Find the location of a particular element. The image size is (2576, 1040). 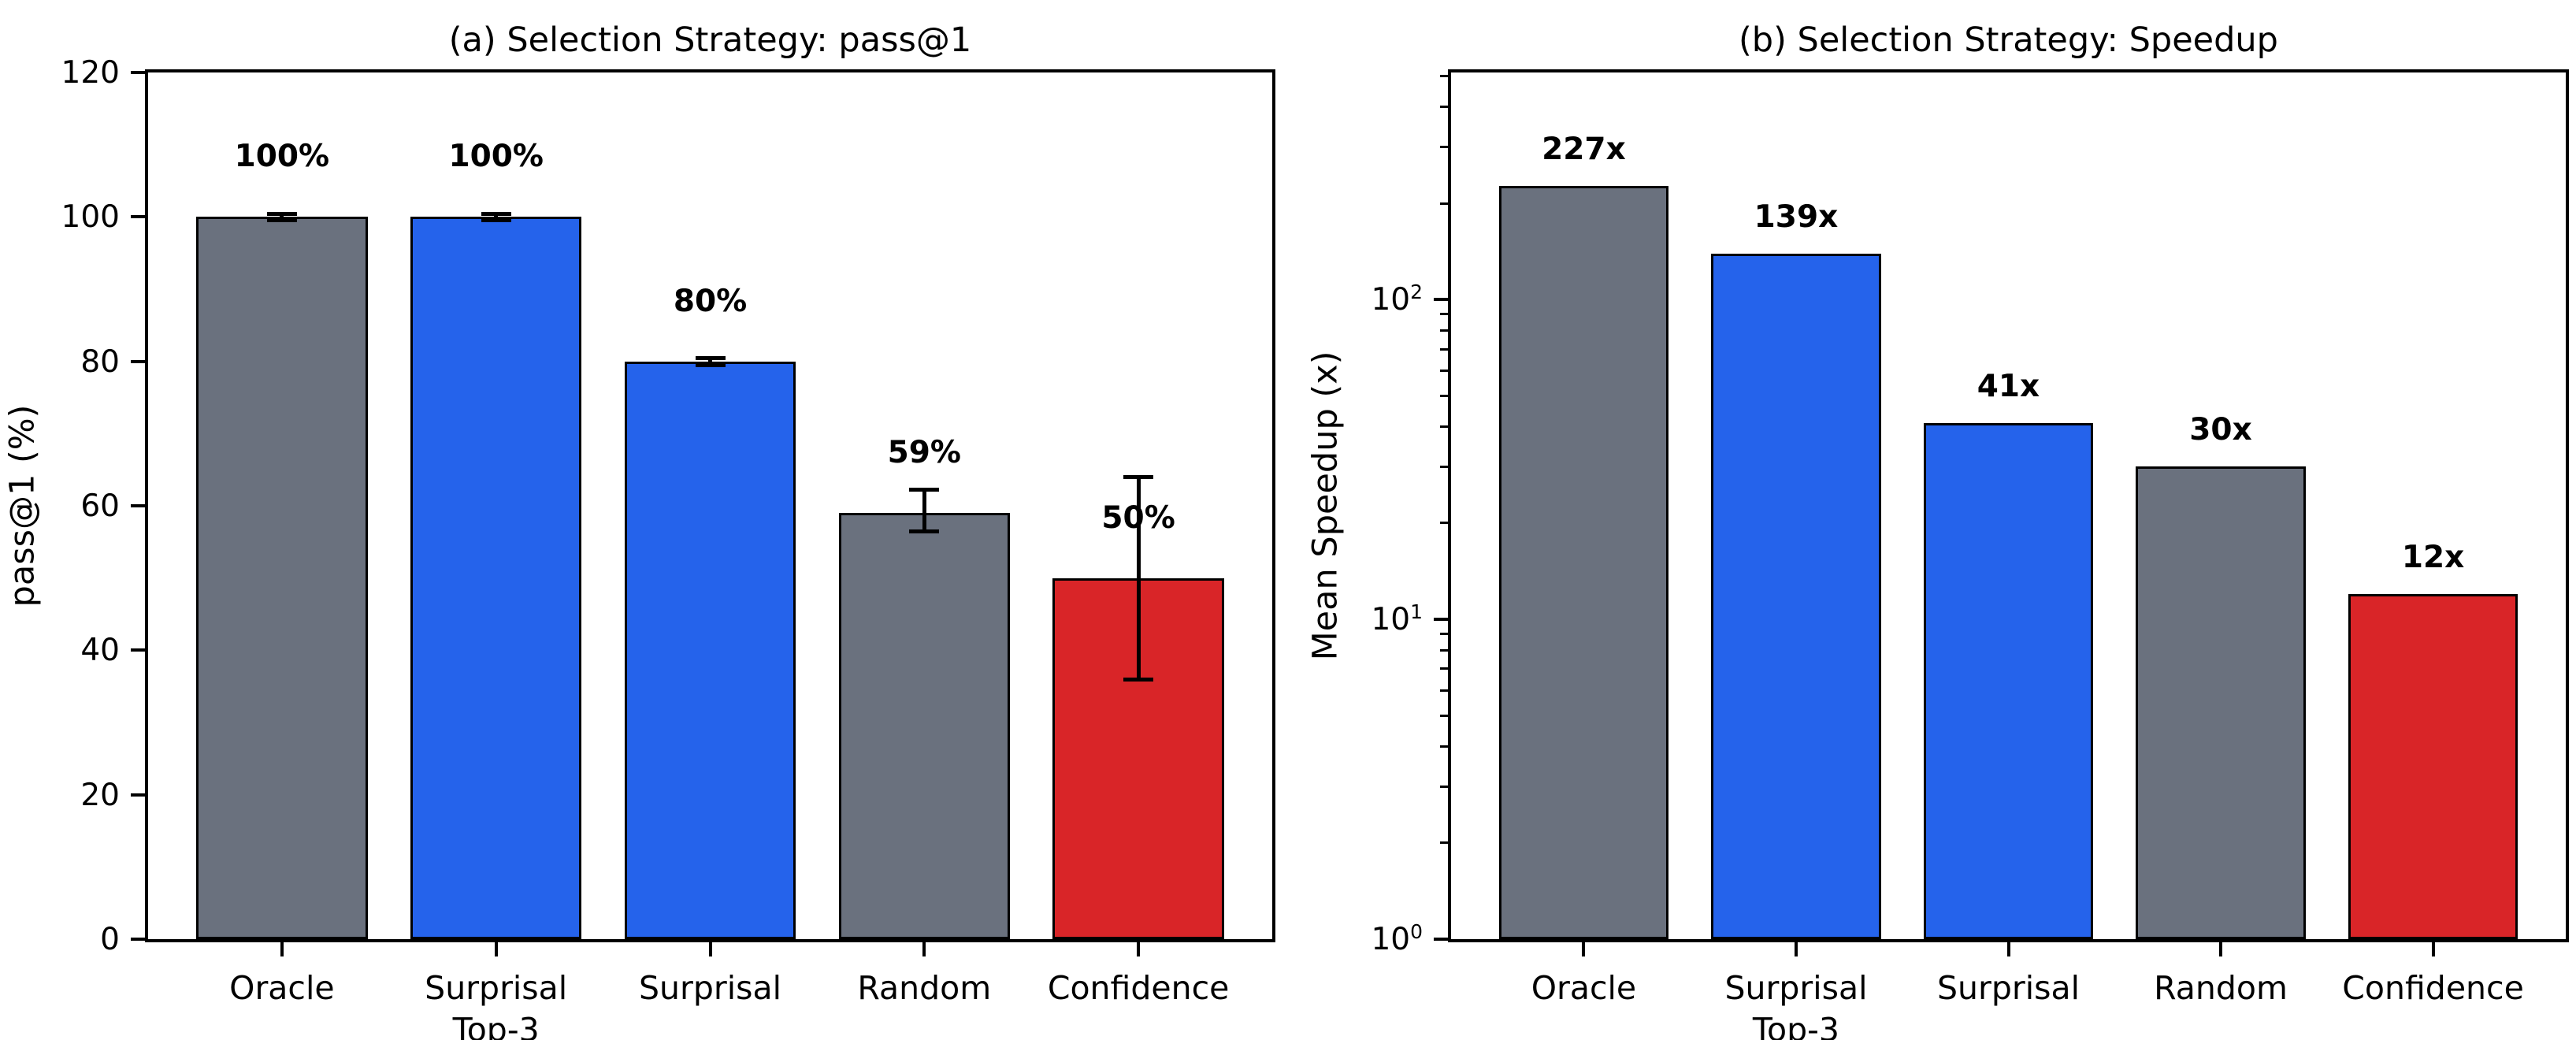

y-axis-tick-label: 20 is located at coordinates (100, 795).